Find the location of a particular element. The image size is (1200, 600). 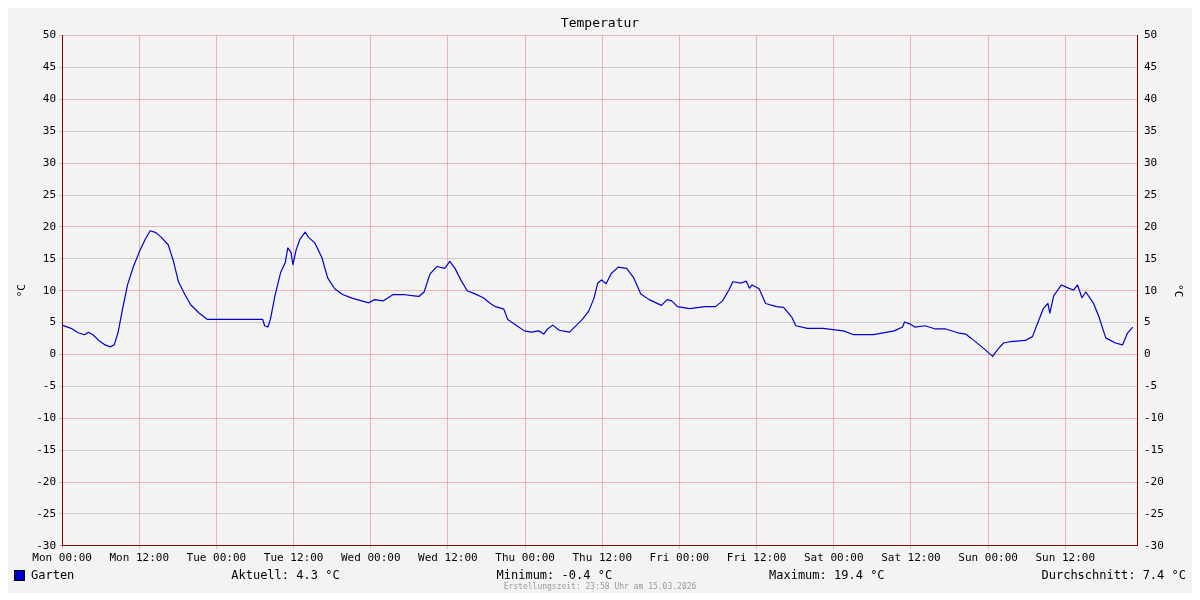

y-tick-label: -20 is located at coordinates (46, 481).